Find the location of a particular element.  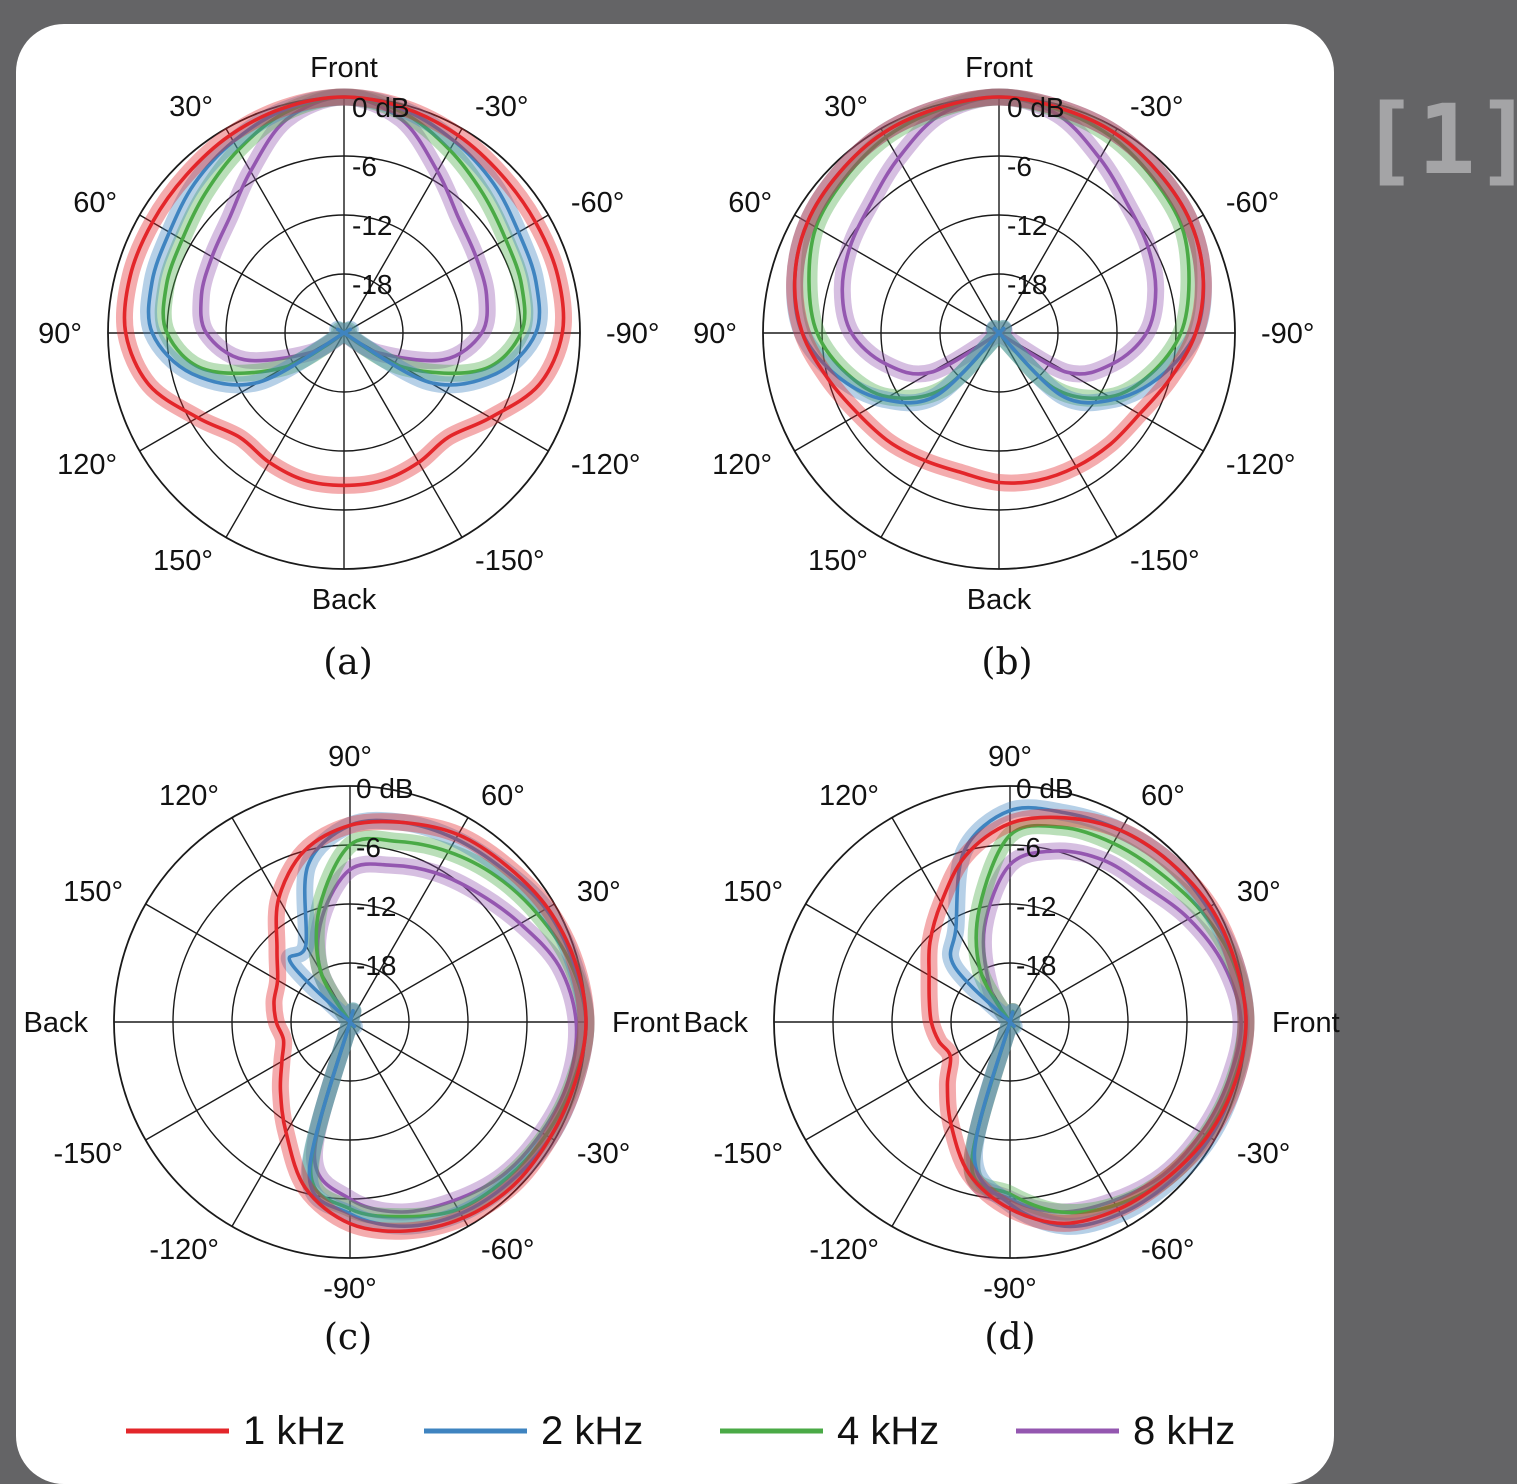

reference-badge: [1] is located at coordinates (1438, 140).